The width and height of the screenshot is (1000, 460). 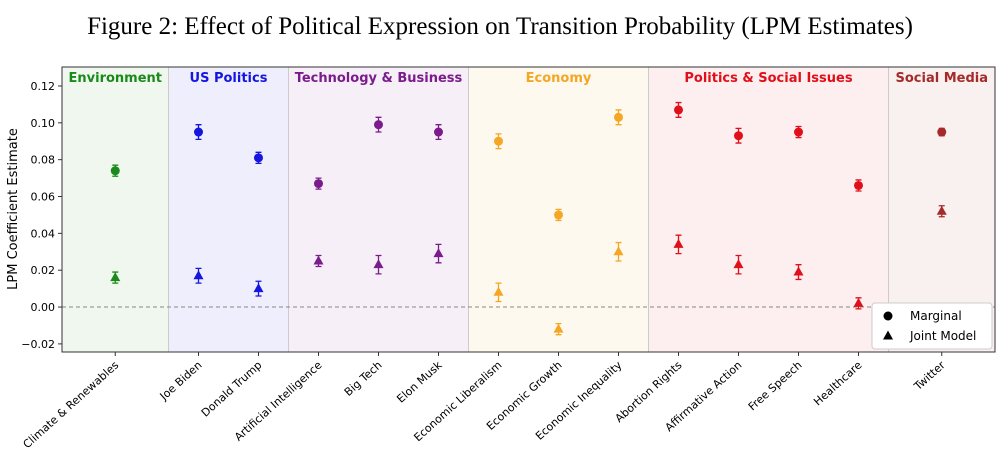 I want to click on y-tick-label: −0.02, so click(x=38, y=344).